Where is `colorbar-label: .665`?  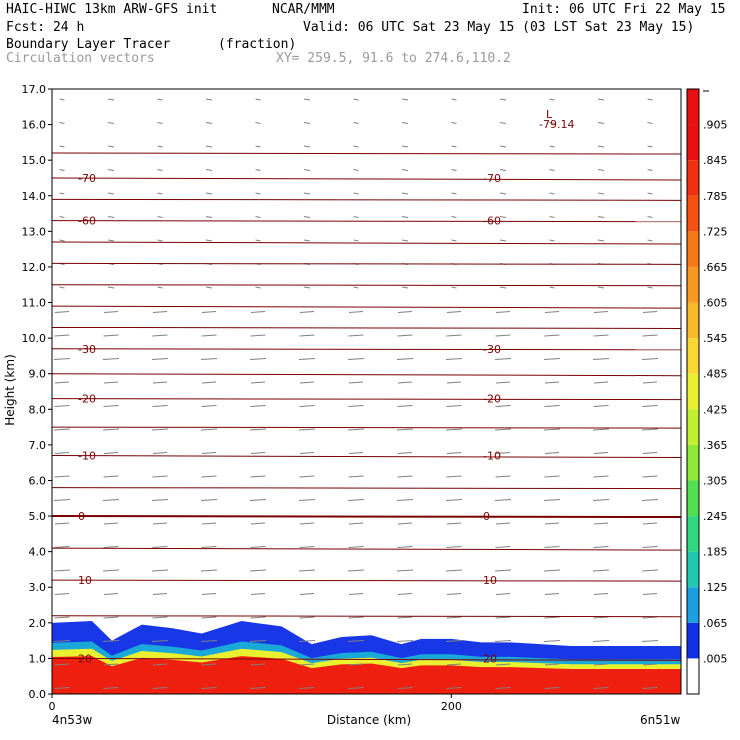
colorbar-label: .665 is located at coordinates (715, 267).